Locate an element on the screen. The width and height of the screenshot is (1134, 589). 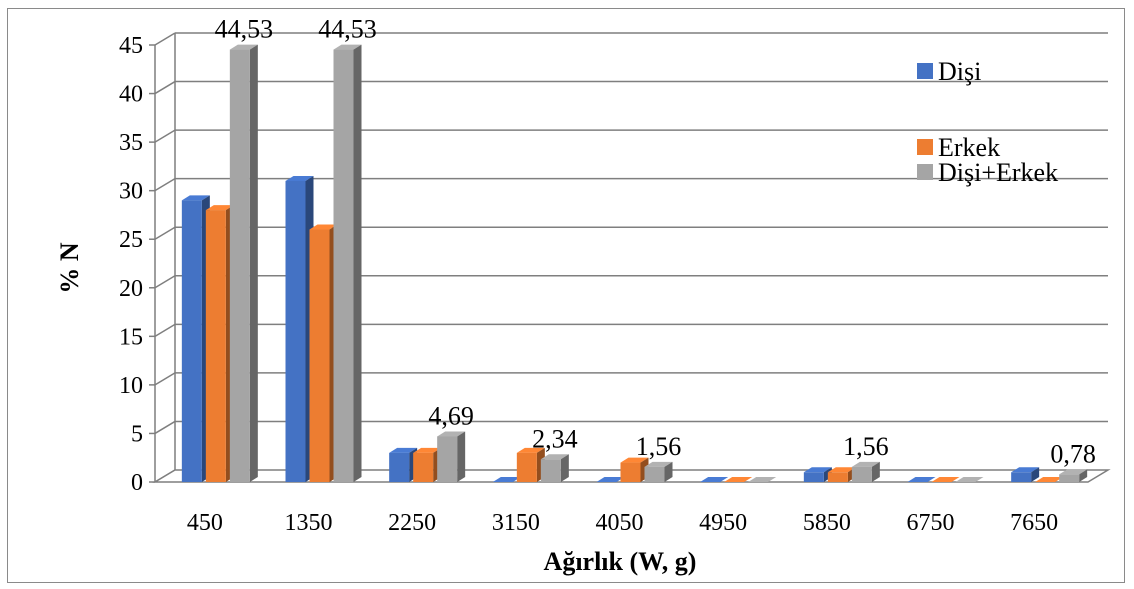
y-tick-label: 35 is located at coordinates (131, 143).